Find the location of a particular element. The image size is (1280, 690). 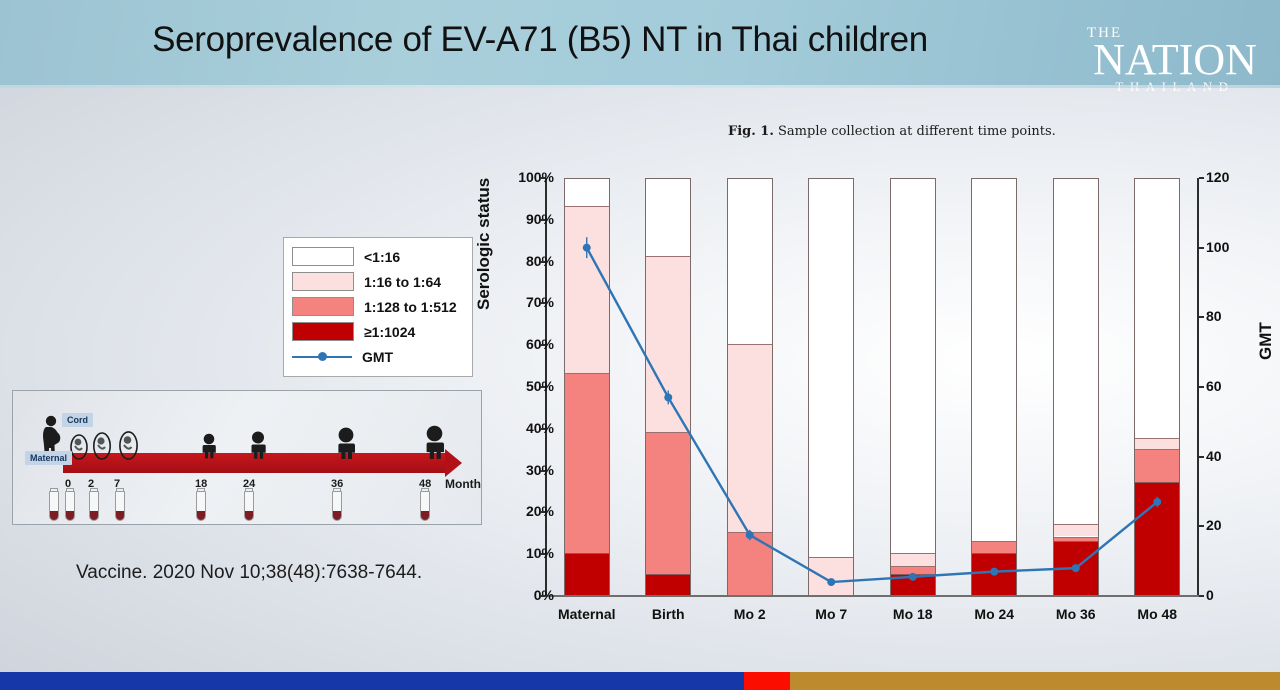

x-tick-label: Mo 24 is located at coordinates (994, 614).